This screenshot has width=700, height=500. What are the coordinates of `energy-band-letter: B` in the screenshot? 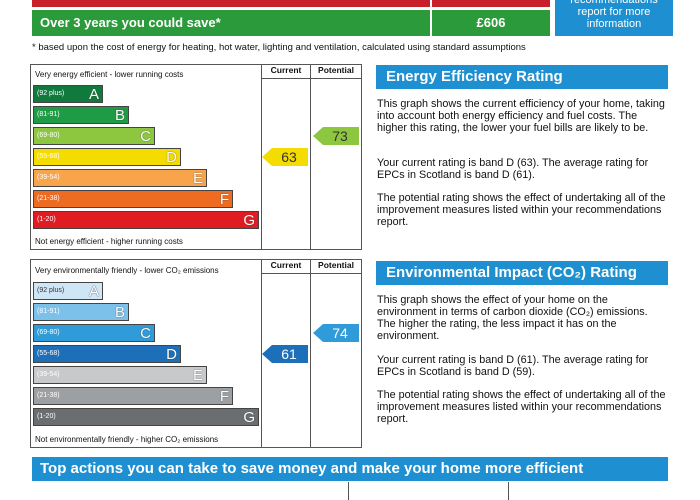 It's located at (119, 115).